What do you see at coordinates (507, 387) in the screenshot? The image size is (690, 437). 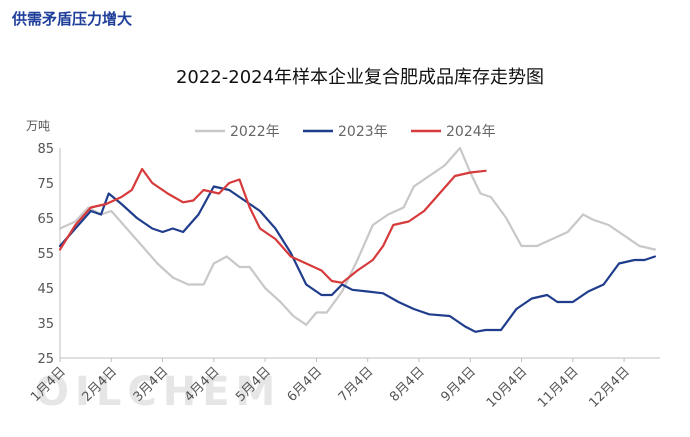 I see `x-tick-label: 10月4日` at bounding box center [507, 387].